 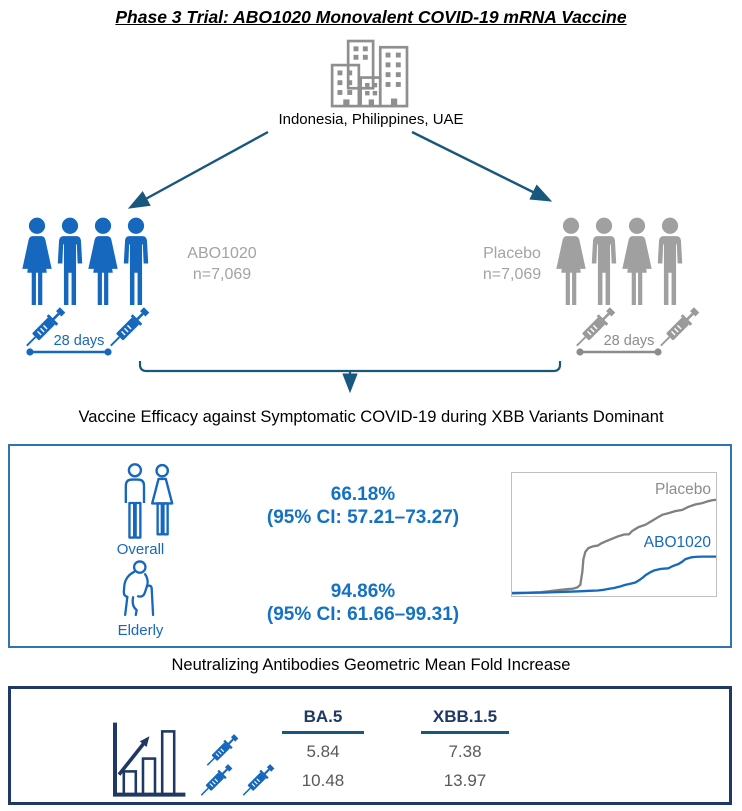 I want to click on overall-efficacy-percent: 66.18%, so click(x=363, y=494).